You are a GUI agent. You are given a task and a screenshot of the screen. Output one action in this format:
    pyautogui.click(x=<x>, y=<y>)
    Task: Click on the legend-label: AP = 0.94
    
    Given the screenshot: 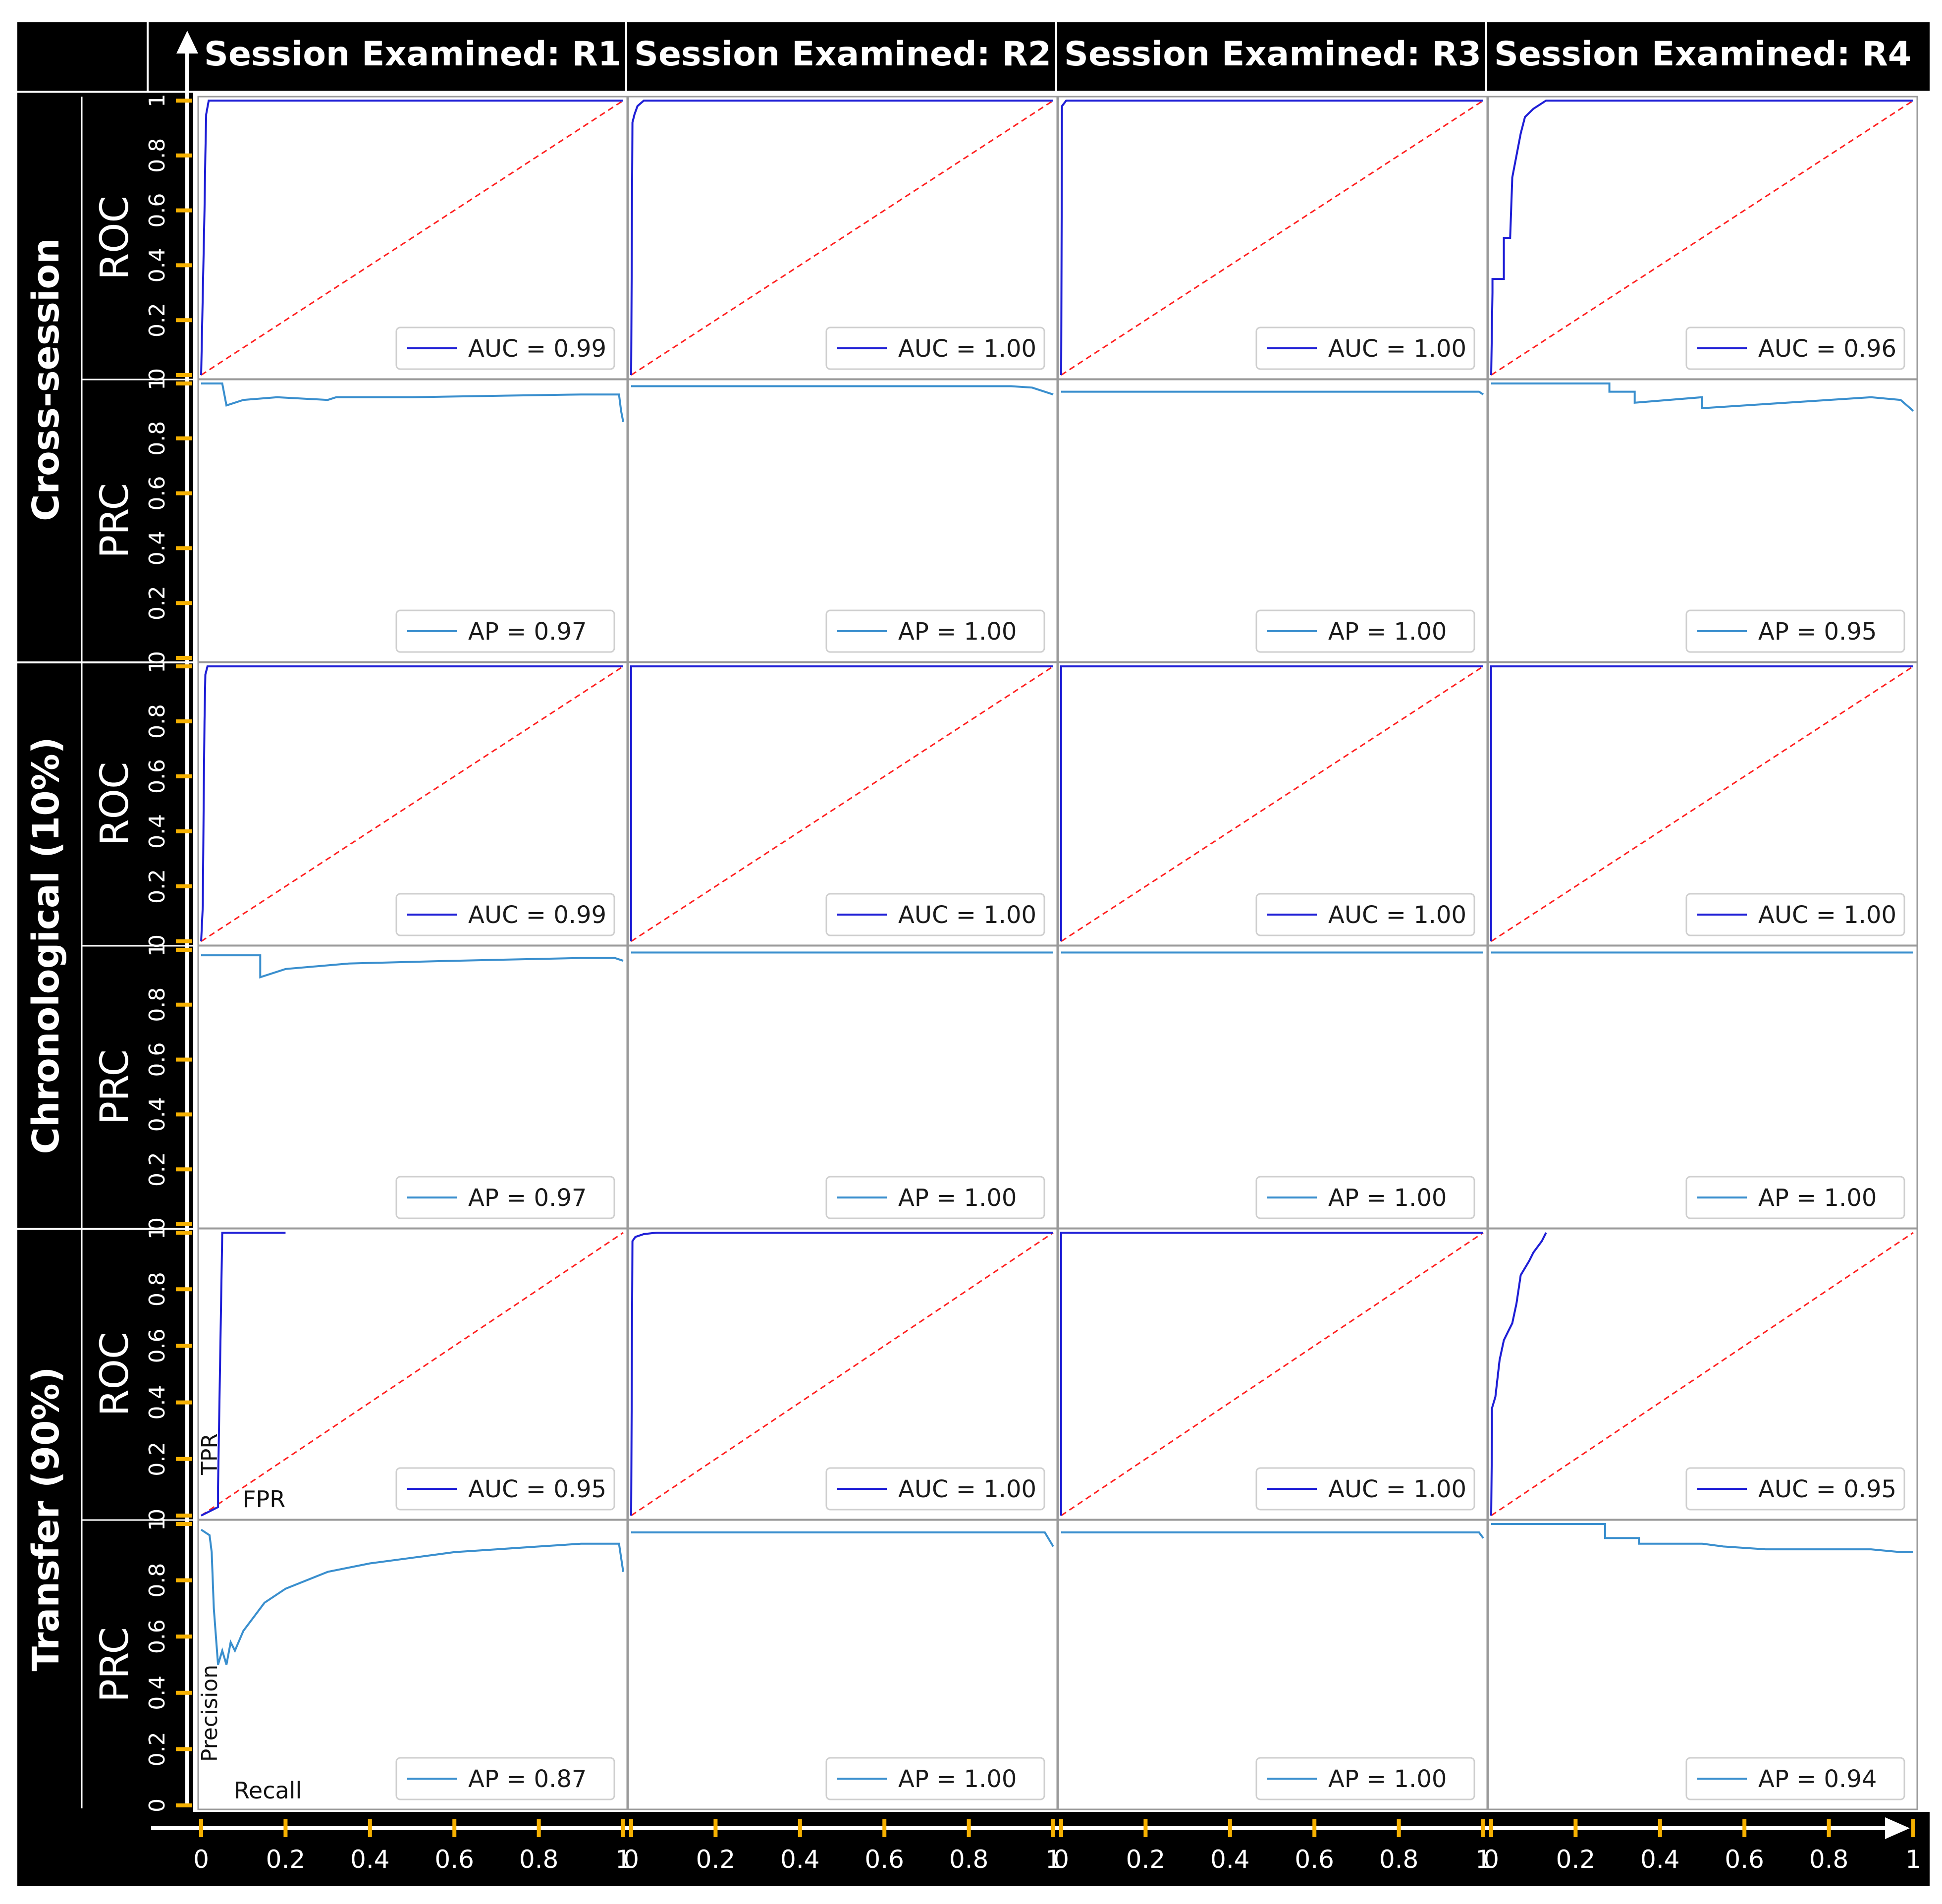 What is the action you would take?
    pyautogui.click(x=1817, y=1779)
    